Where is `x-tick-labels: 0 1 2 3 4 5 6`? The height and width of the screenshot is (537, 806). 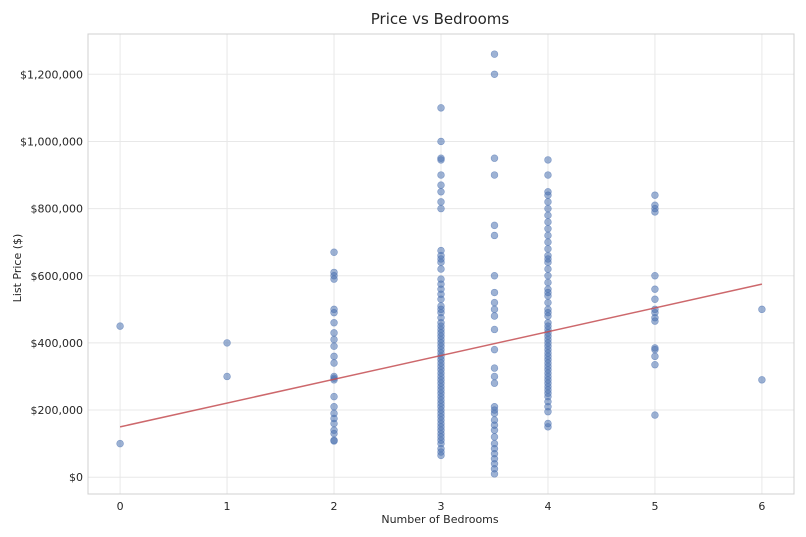
x-tick-labels: 0 1 2 3 4 5 6 is located at coordinates (441, 506).